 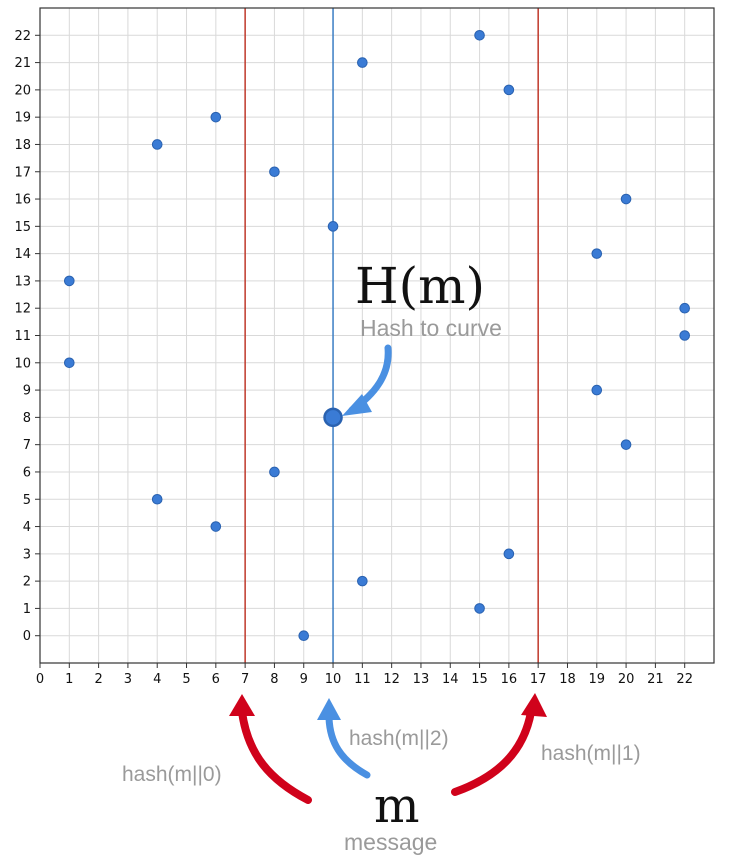 What do you see at coordinates (98, 679) in the screenshot?
I see `x-tick-label: 2` at bounding box center [98, 679].